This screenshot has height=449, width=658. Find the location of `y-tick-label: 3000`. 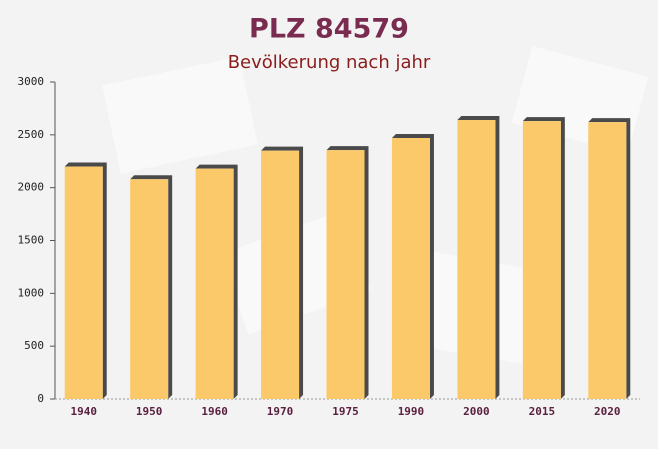

y-tick-label: 3000 is located at coordinates (31, 81).